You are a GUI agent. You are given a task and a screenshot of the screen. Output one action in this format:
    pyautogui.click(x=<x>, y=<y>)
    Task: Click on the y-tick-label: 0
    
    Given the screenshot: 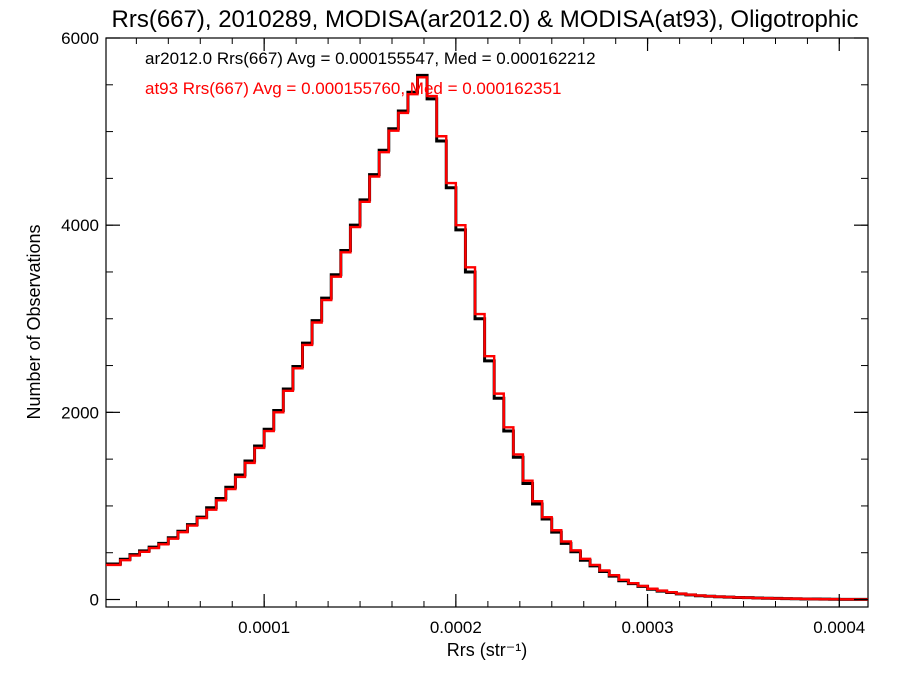 What is the action you would take?
    pyautogui.click(x=94, y=600)
    